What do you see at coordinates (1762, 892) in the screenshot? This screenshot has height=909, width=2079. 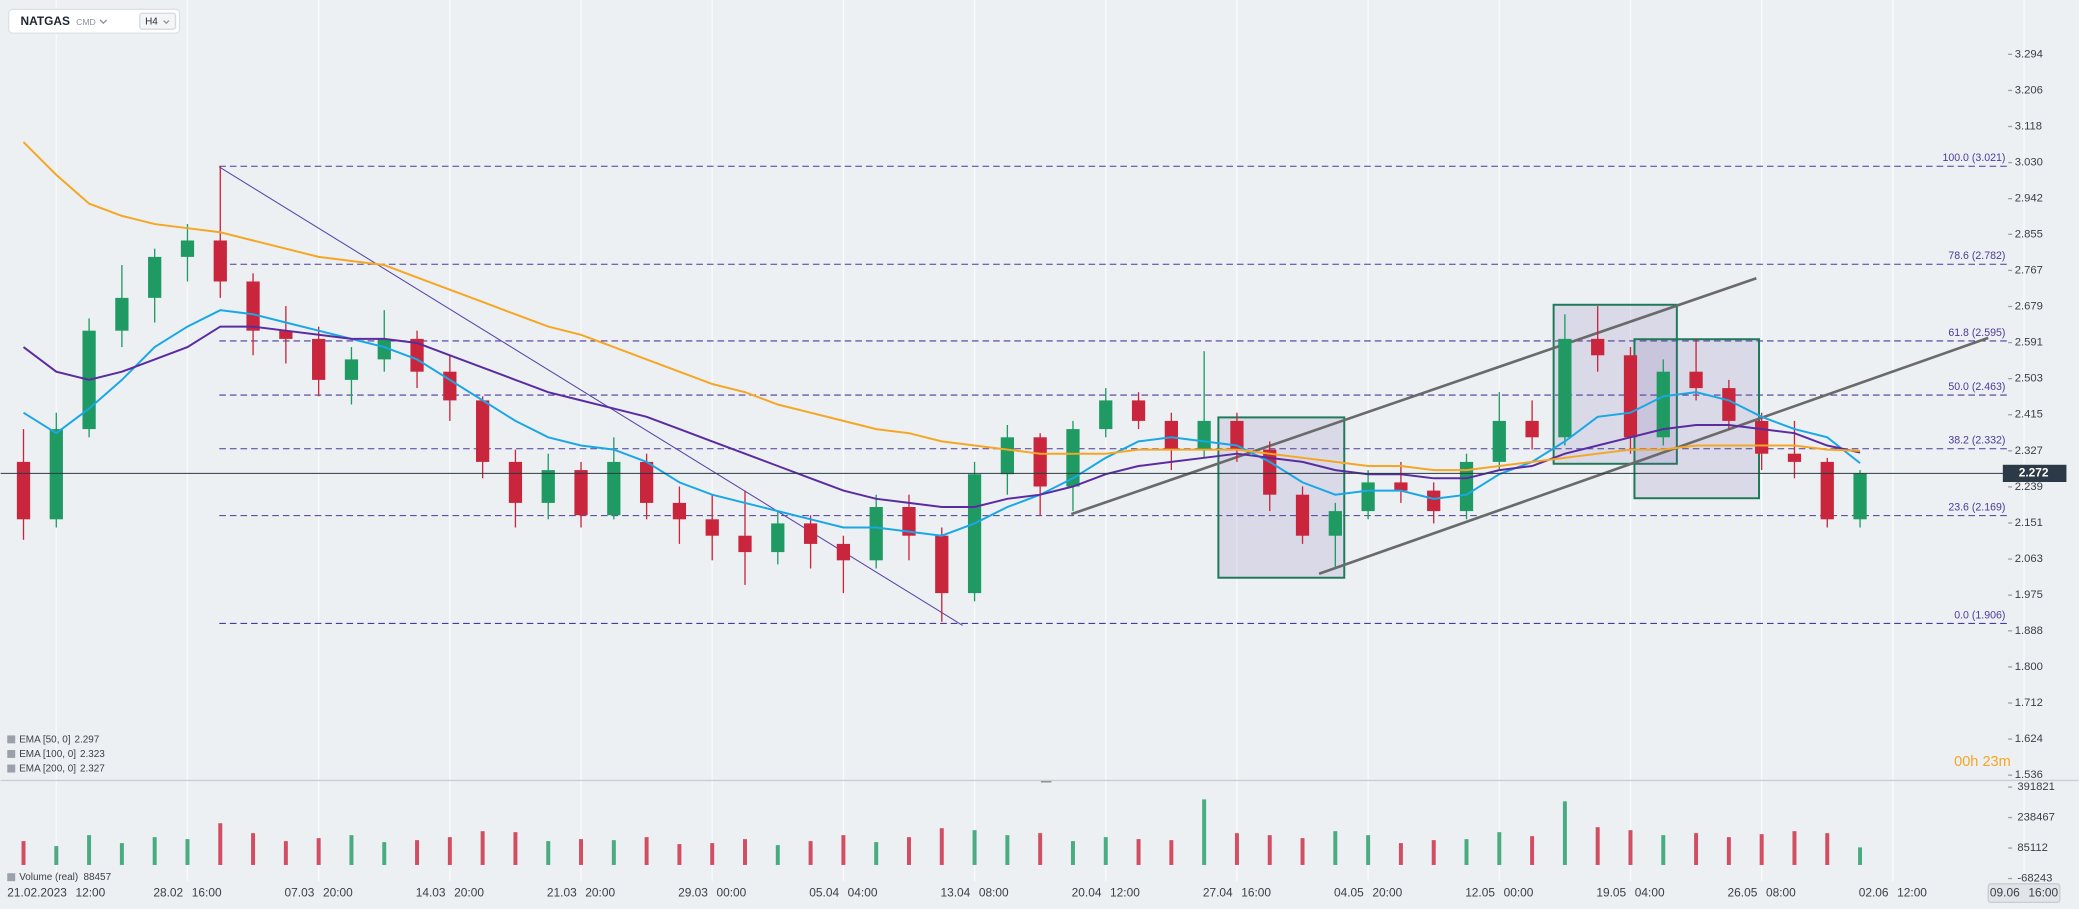 I see `x-tick-label: 26.05 08:00` at bounding box center [1762, 892].